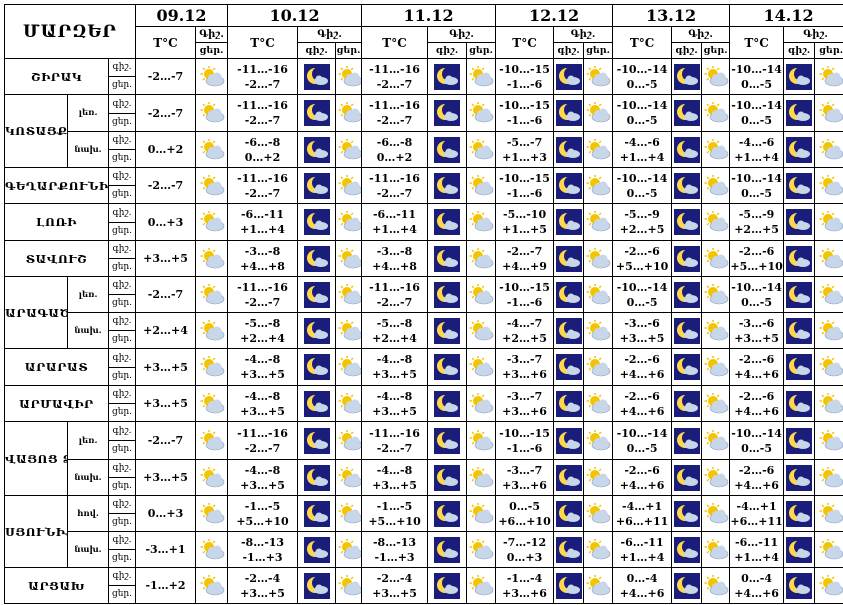 The height and width of the screenshot is (605, 843). What do you see at coordinates (757, 585) in the screenshot?
I see `temp-range-pair: 0…-4 +4…+6` at bounding box center [757, 585].